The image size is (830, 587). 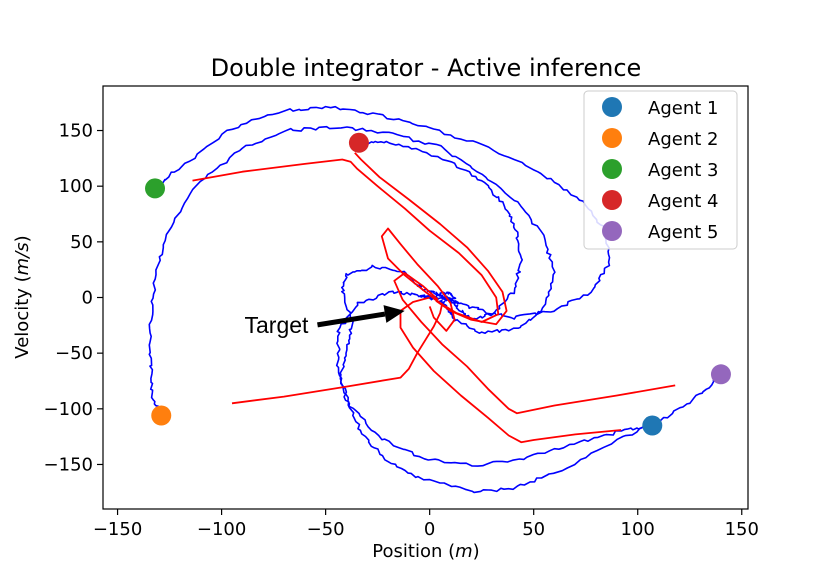 I want to click on legend: Agent 1 Agent 2 Agent 3 Agent 4 Agent 5, so click(x=660, y=170).